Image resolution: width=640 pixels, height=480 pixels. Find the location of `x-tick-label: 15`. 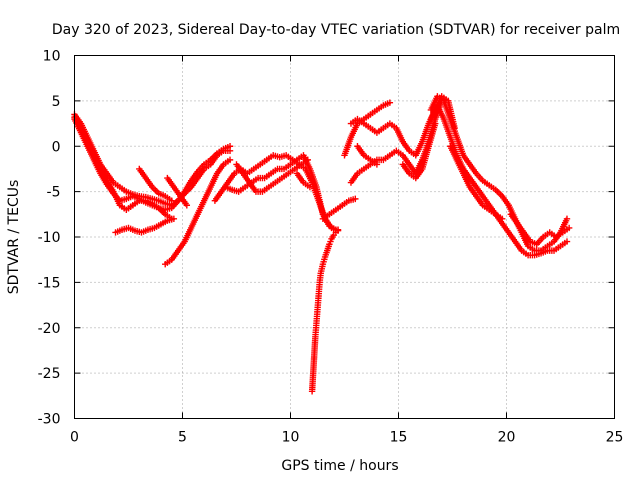

x-tick-label: 15 is located at coordinates (399, 438).